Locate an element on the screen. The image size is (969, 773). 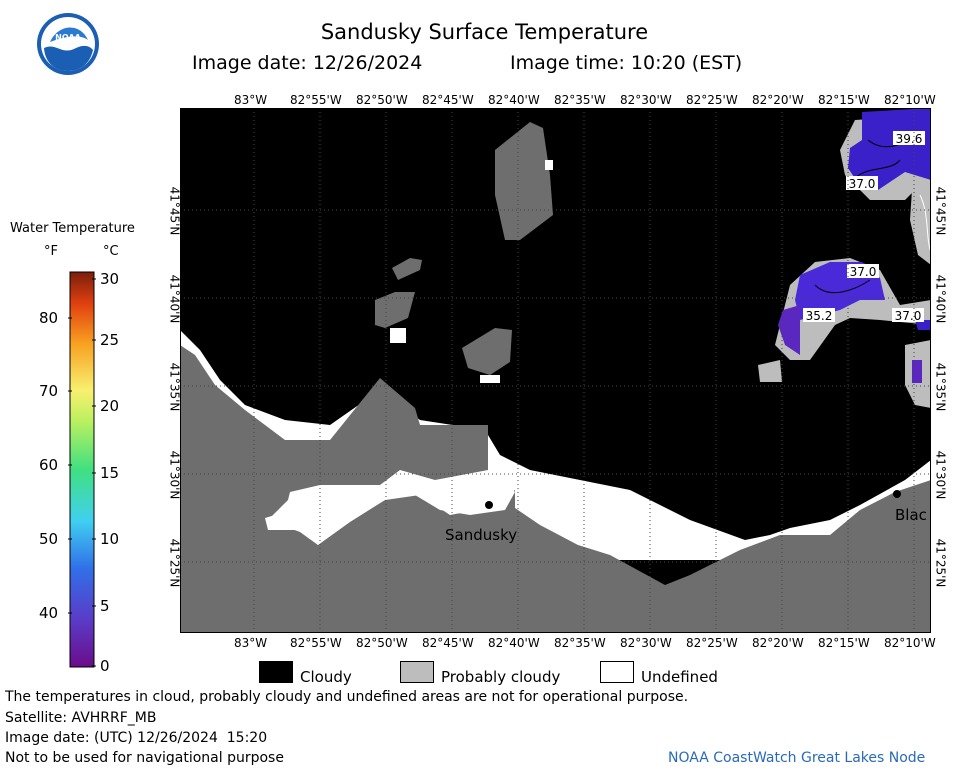
sandusky-marker is located at coordinates (489, 505).